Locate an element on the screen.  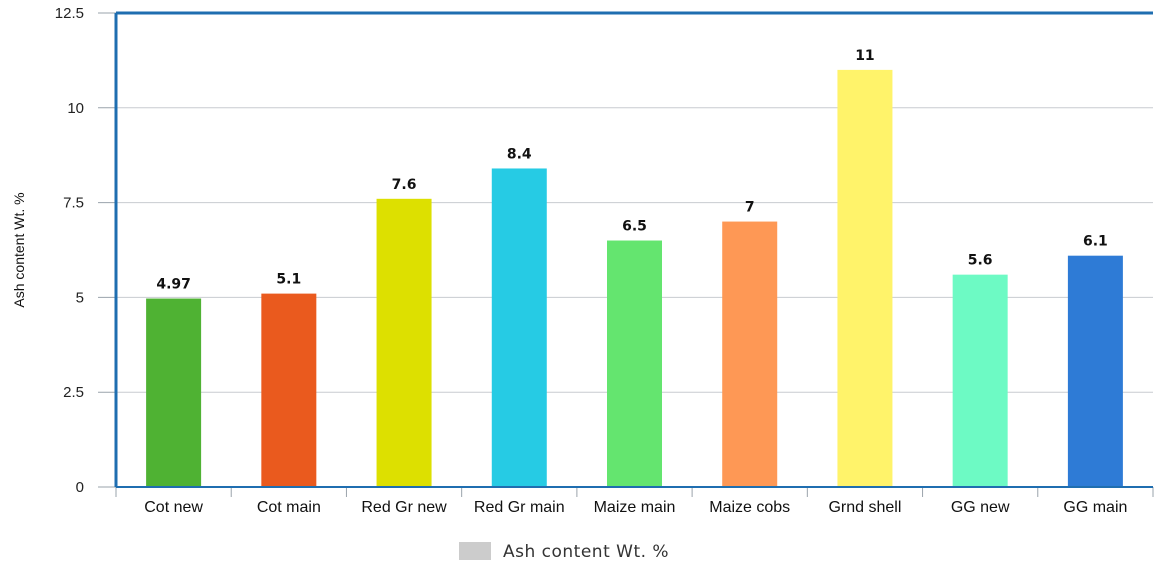
y-tick-label: 12.5 is located at coordinates (69, 13).